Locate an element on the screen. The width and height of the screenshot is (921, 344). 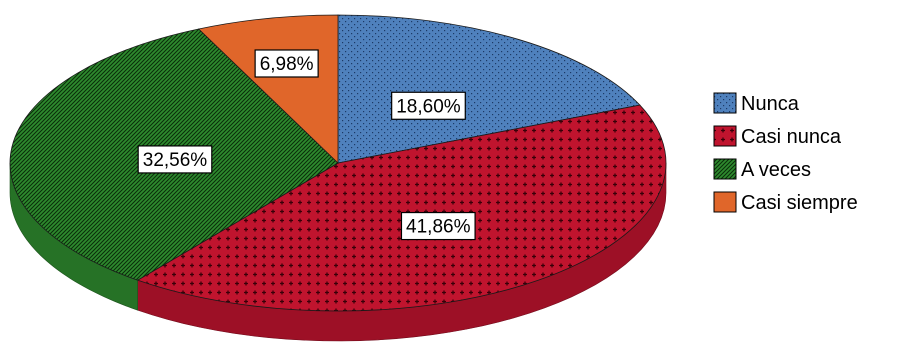
pie-data-label-text: 41,86% is located at coordinates (438, 227).